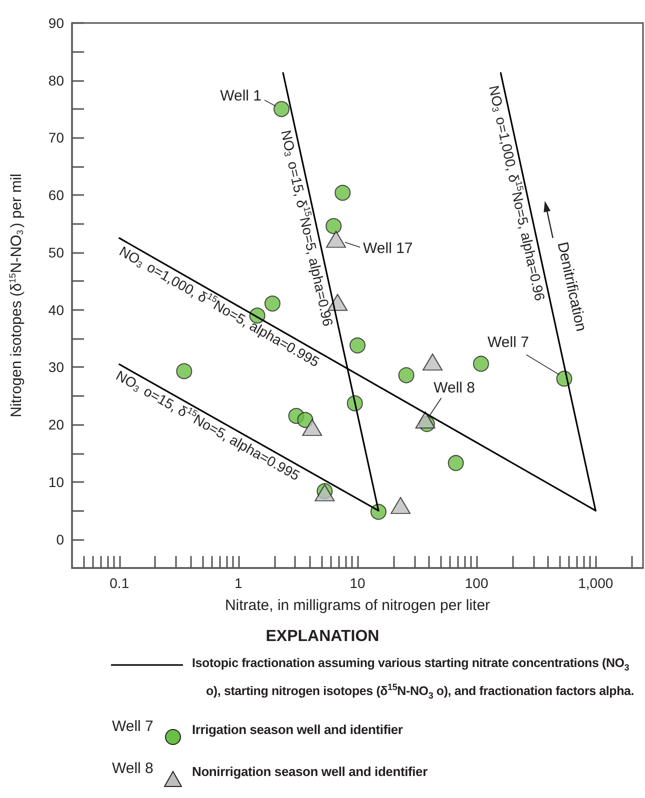 The height and width of the screenshot is (798, 645). What do you see at coordinates (16, 296) in the screenshot?
I see `y-axis-title: Nitrogen isotopes (δ15N-NO3) per mil` at bounding box center [16, 296].